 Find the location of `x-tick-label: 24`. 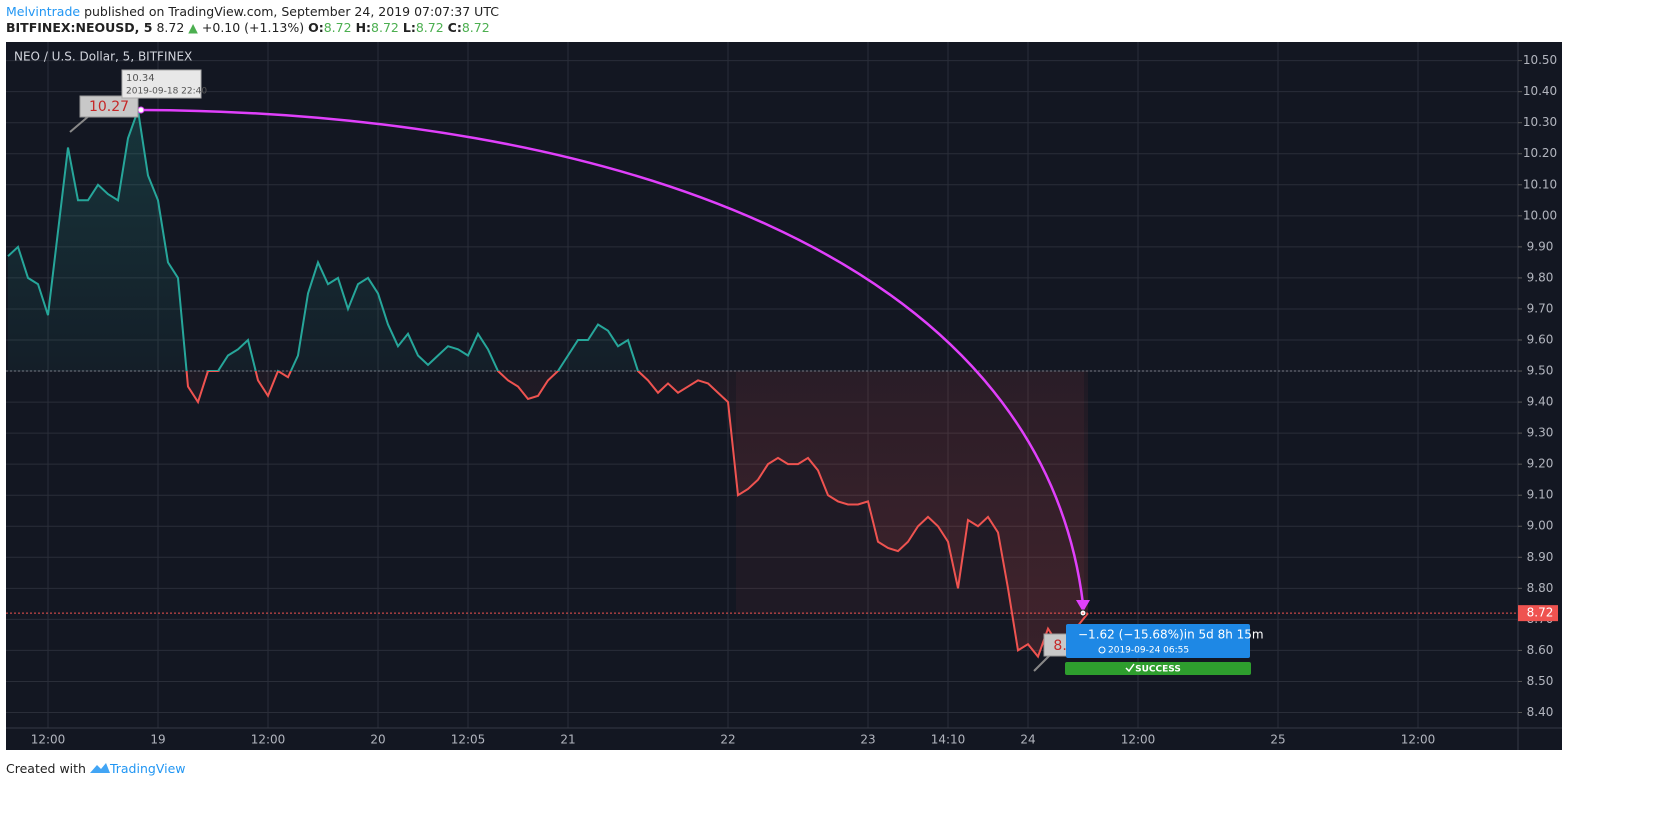

x-tick-label: 24 is located at coordinates (1027, 740).